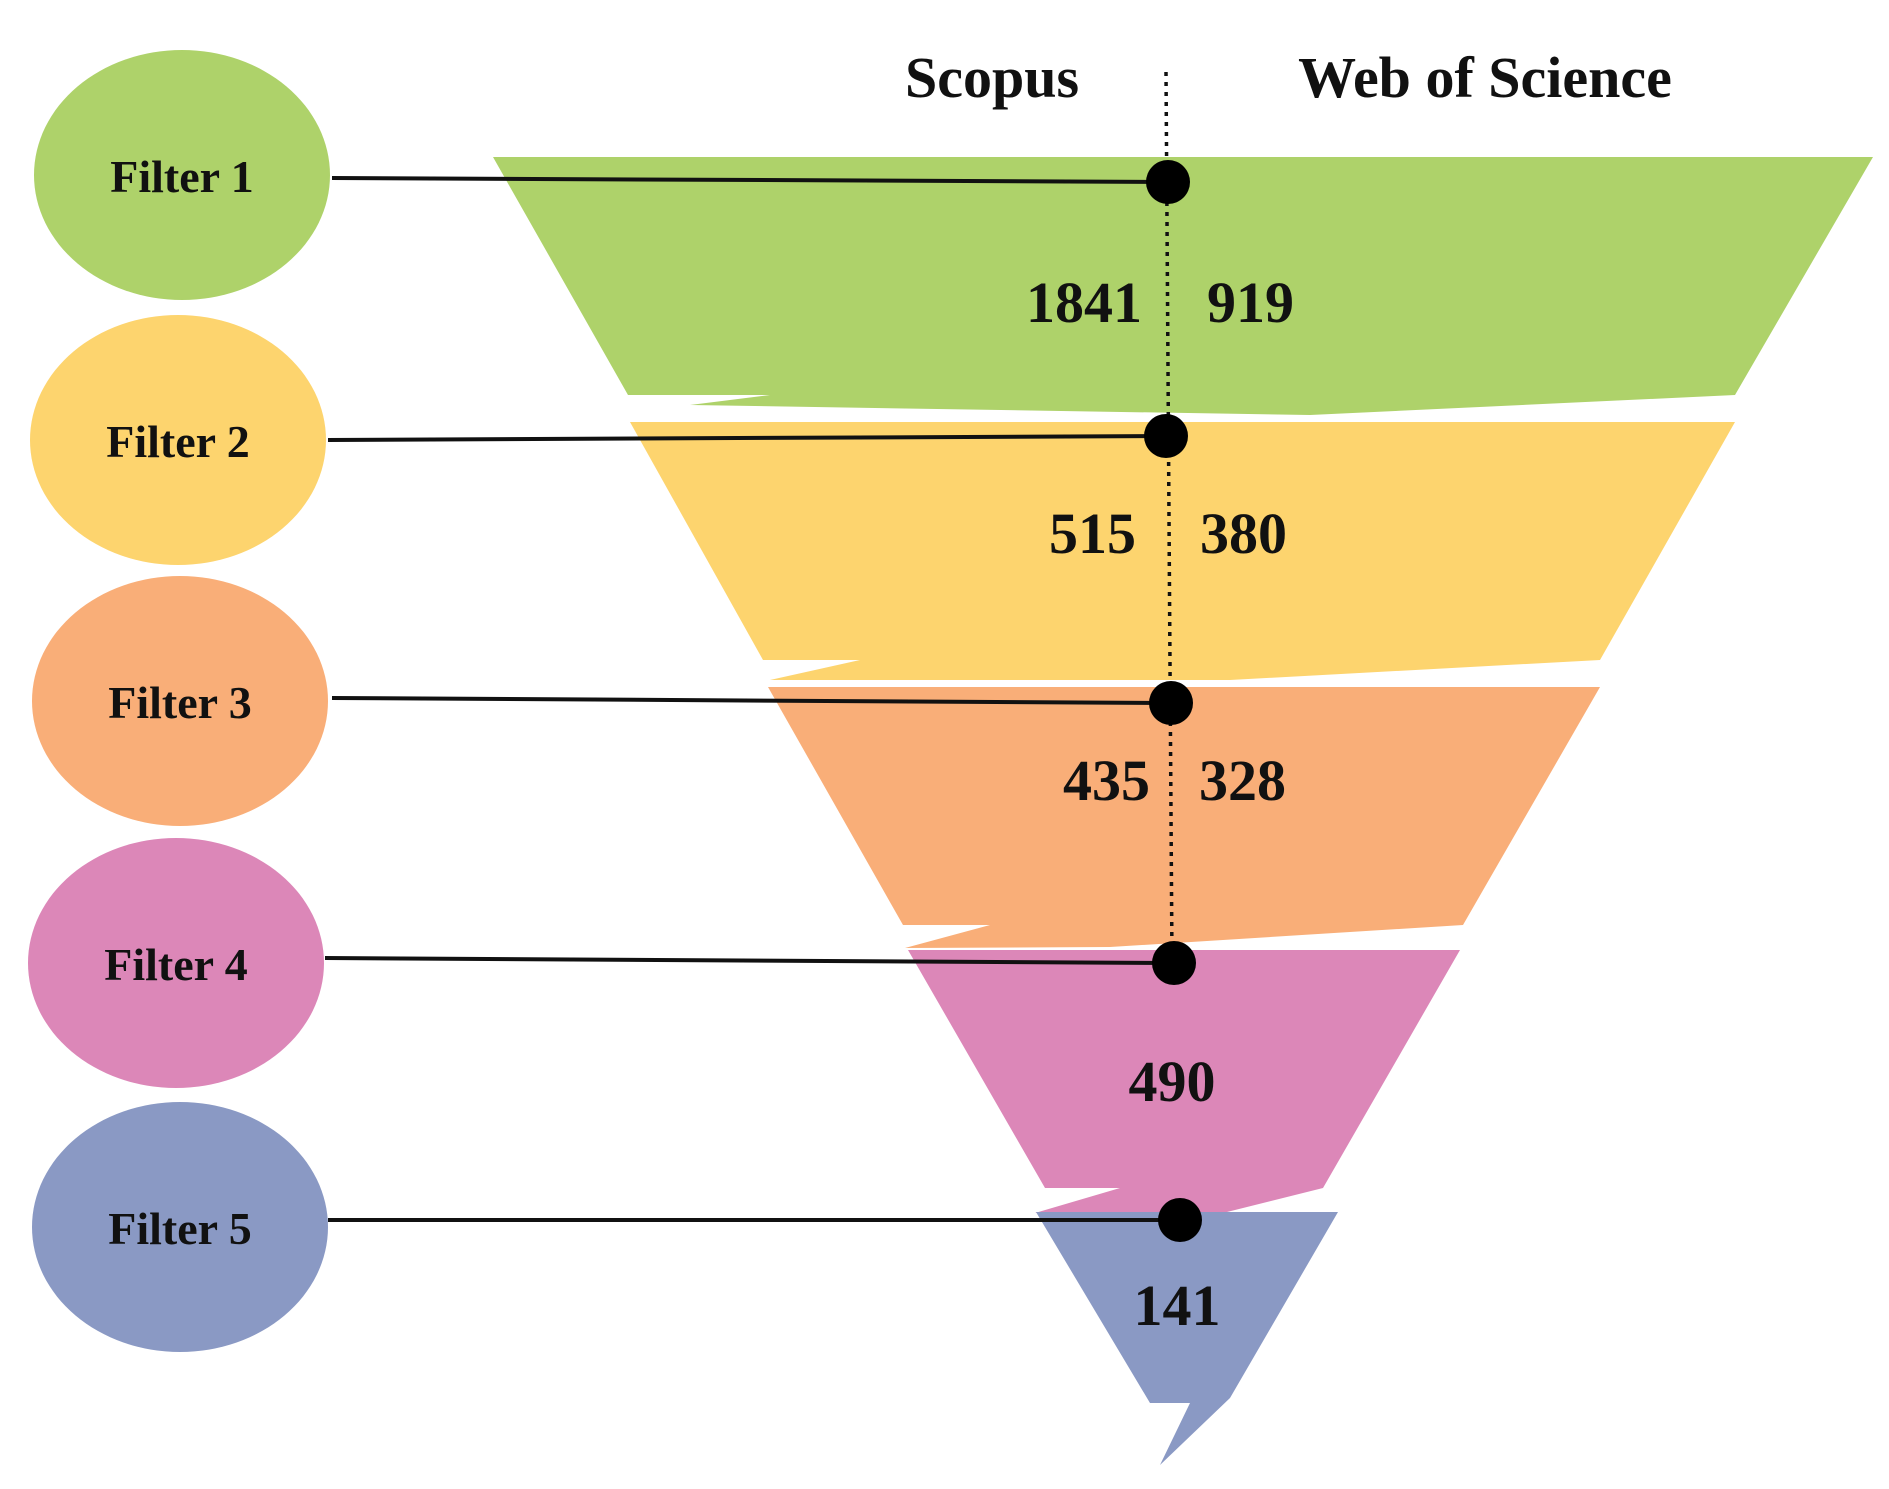 The image size is (1889, 1489). I want to click on filter-ellipses, so click(179, 701).